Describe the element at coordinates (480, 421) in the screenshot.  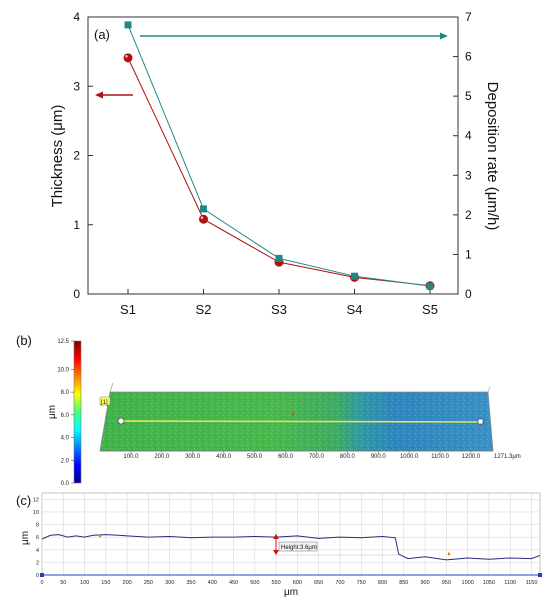
I see `scan-end-marker` at that location.